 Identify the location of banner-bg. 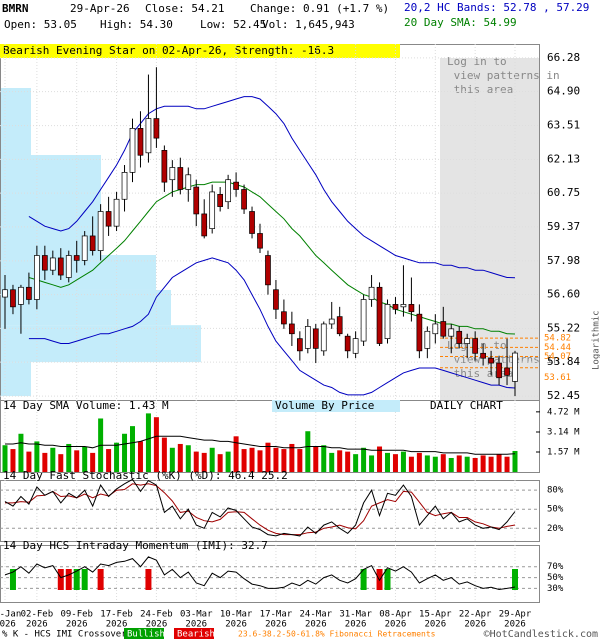
(200, 51).